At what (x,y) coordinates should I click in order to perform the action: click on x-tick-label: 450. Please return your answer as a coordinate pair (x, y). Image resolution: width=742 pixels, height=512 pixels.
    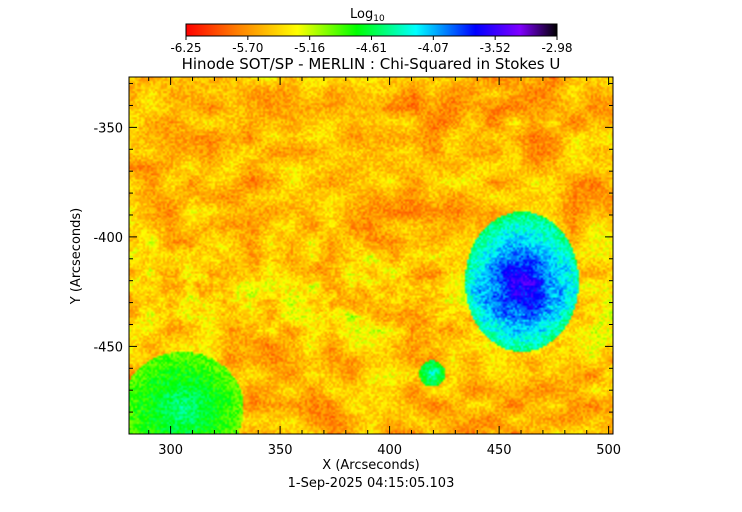
    Looking at the image, I should click on (499, 450).